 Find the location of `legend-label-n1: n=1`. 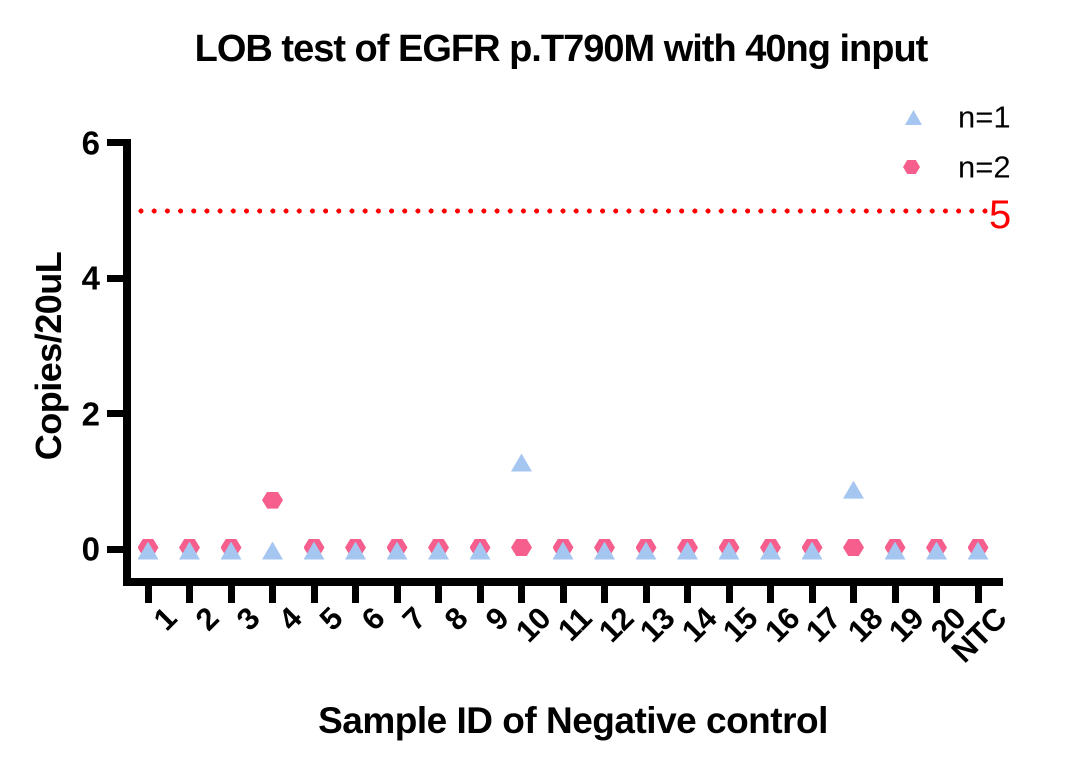

legend-label-n1: n=1 is located at coordinates (984, 117).